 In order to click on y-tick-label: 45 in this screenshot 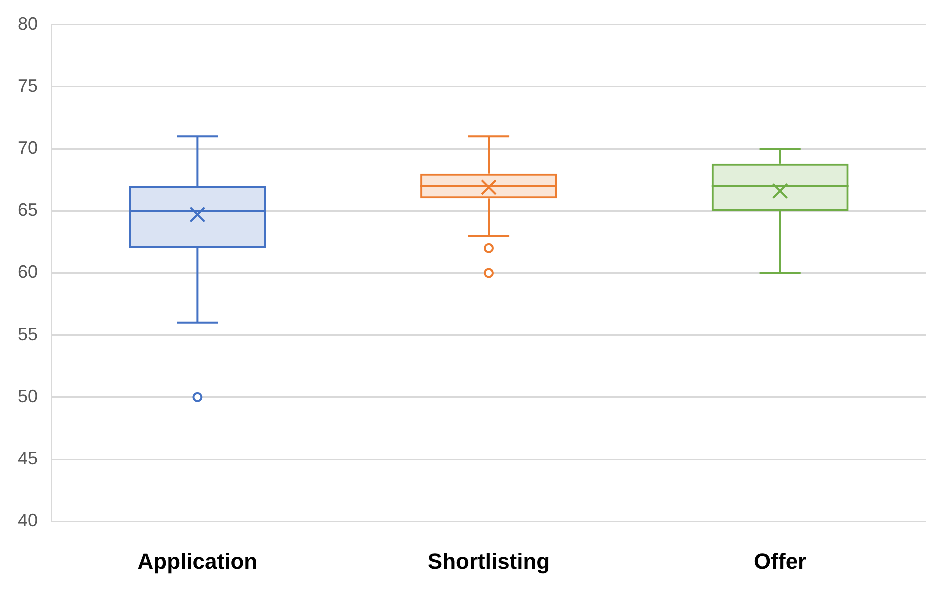, I will do `click(28, 458)`.